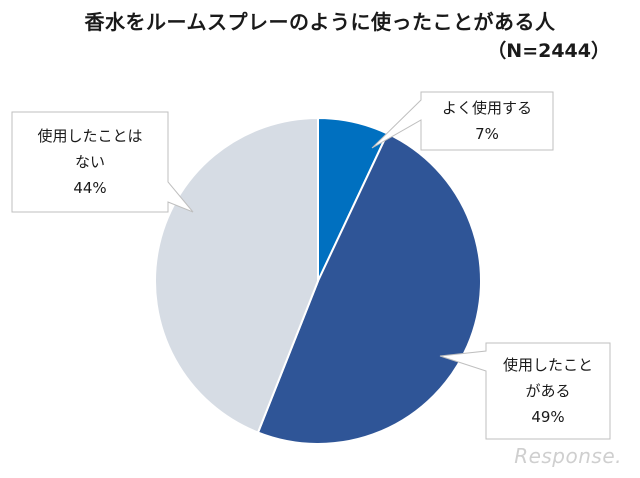  What do you see at coordinates (487, 108) in the screenshot?
I see `slice-name-label: よく使用する` at bounding box center [487, 108].